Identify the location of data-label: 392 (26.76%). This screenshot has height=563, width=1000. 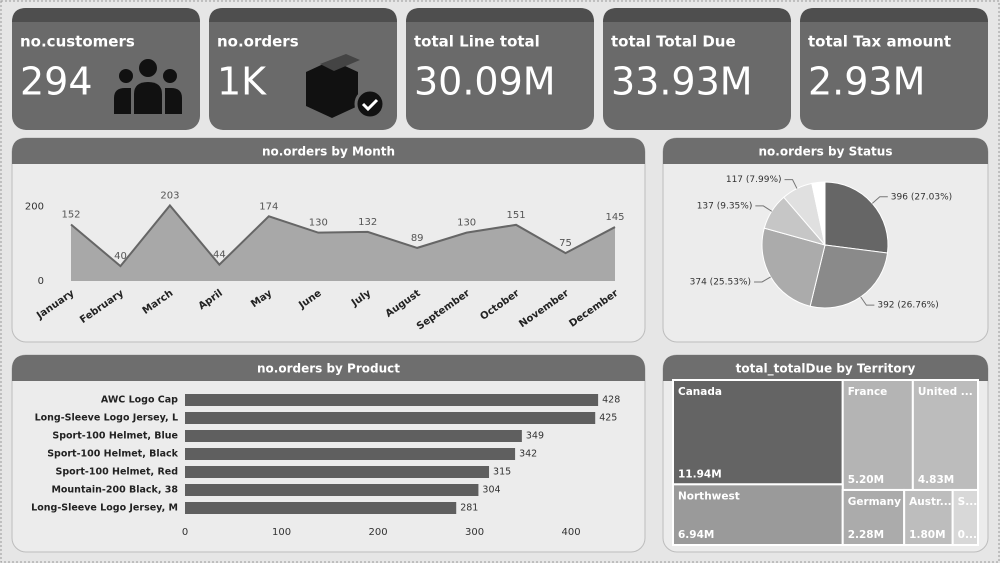
(907, 306).